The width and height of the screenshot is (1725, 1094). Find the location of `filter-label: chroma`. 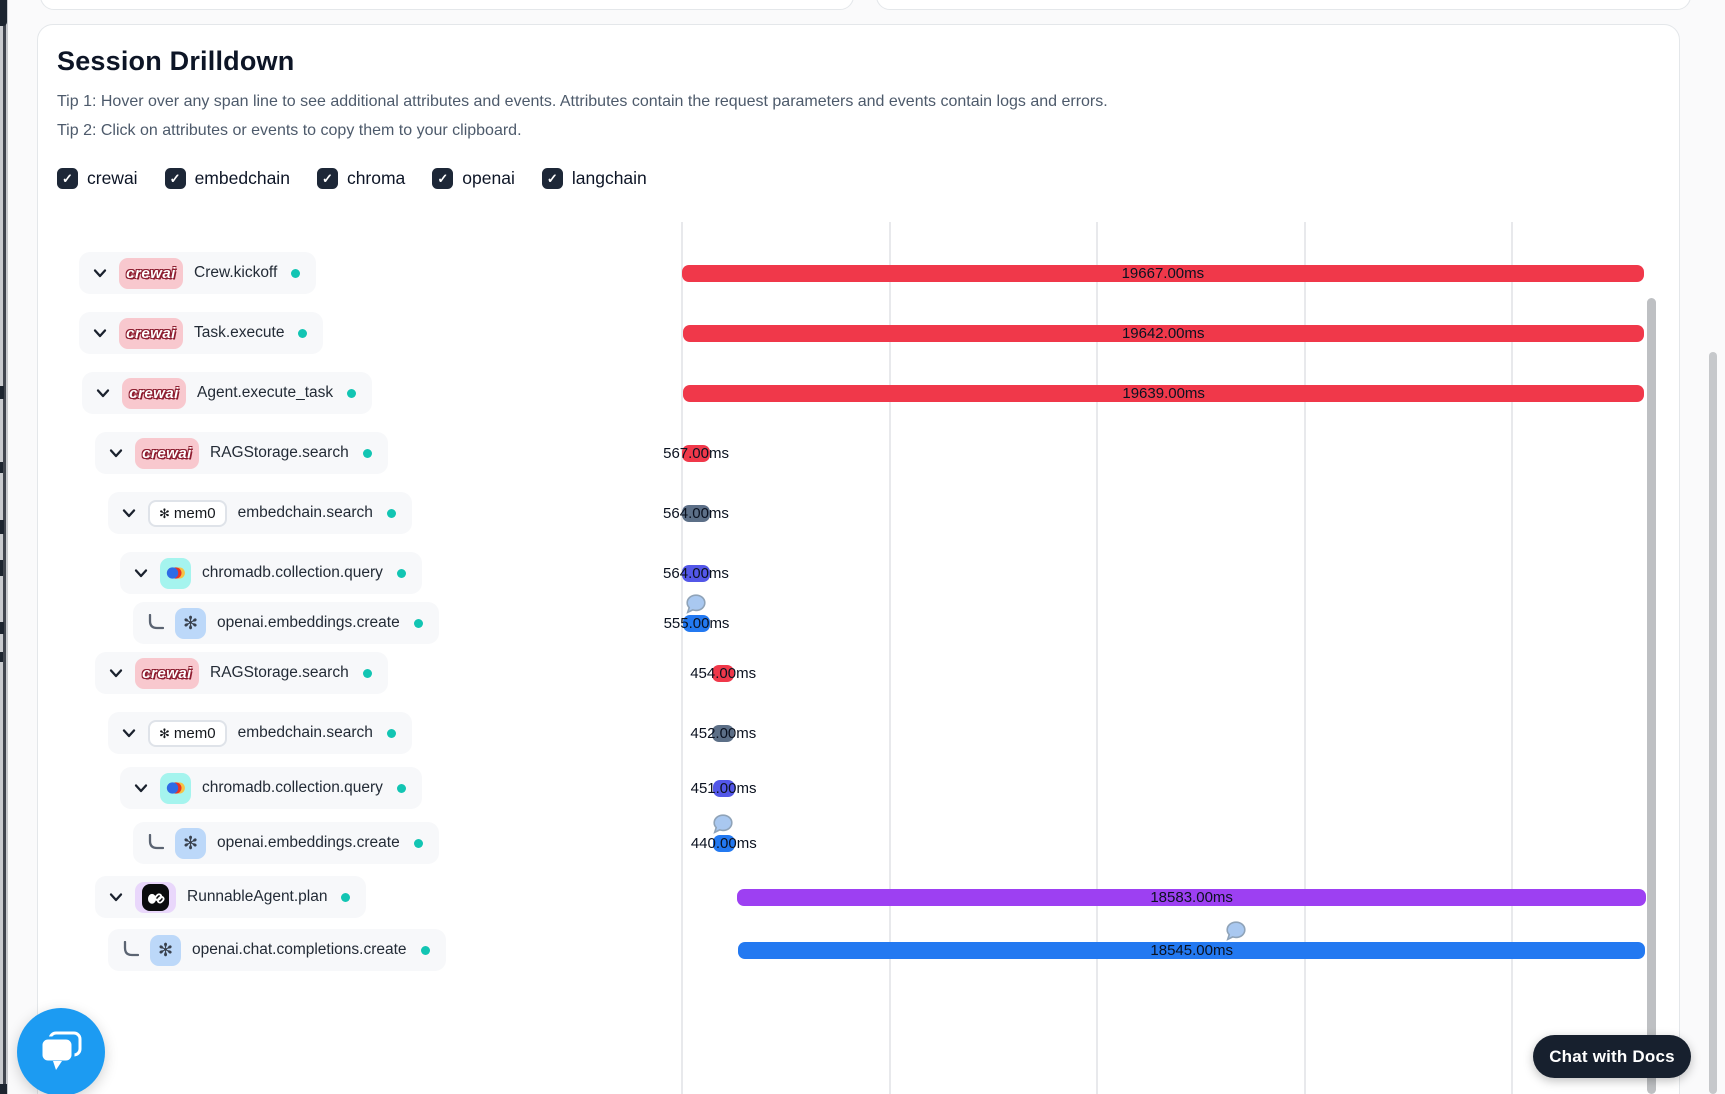

filter-label: chroma is located at coordinates (376, 178).